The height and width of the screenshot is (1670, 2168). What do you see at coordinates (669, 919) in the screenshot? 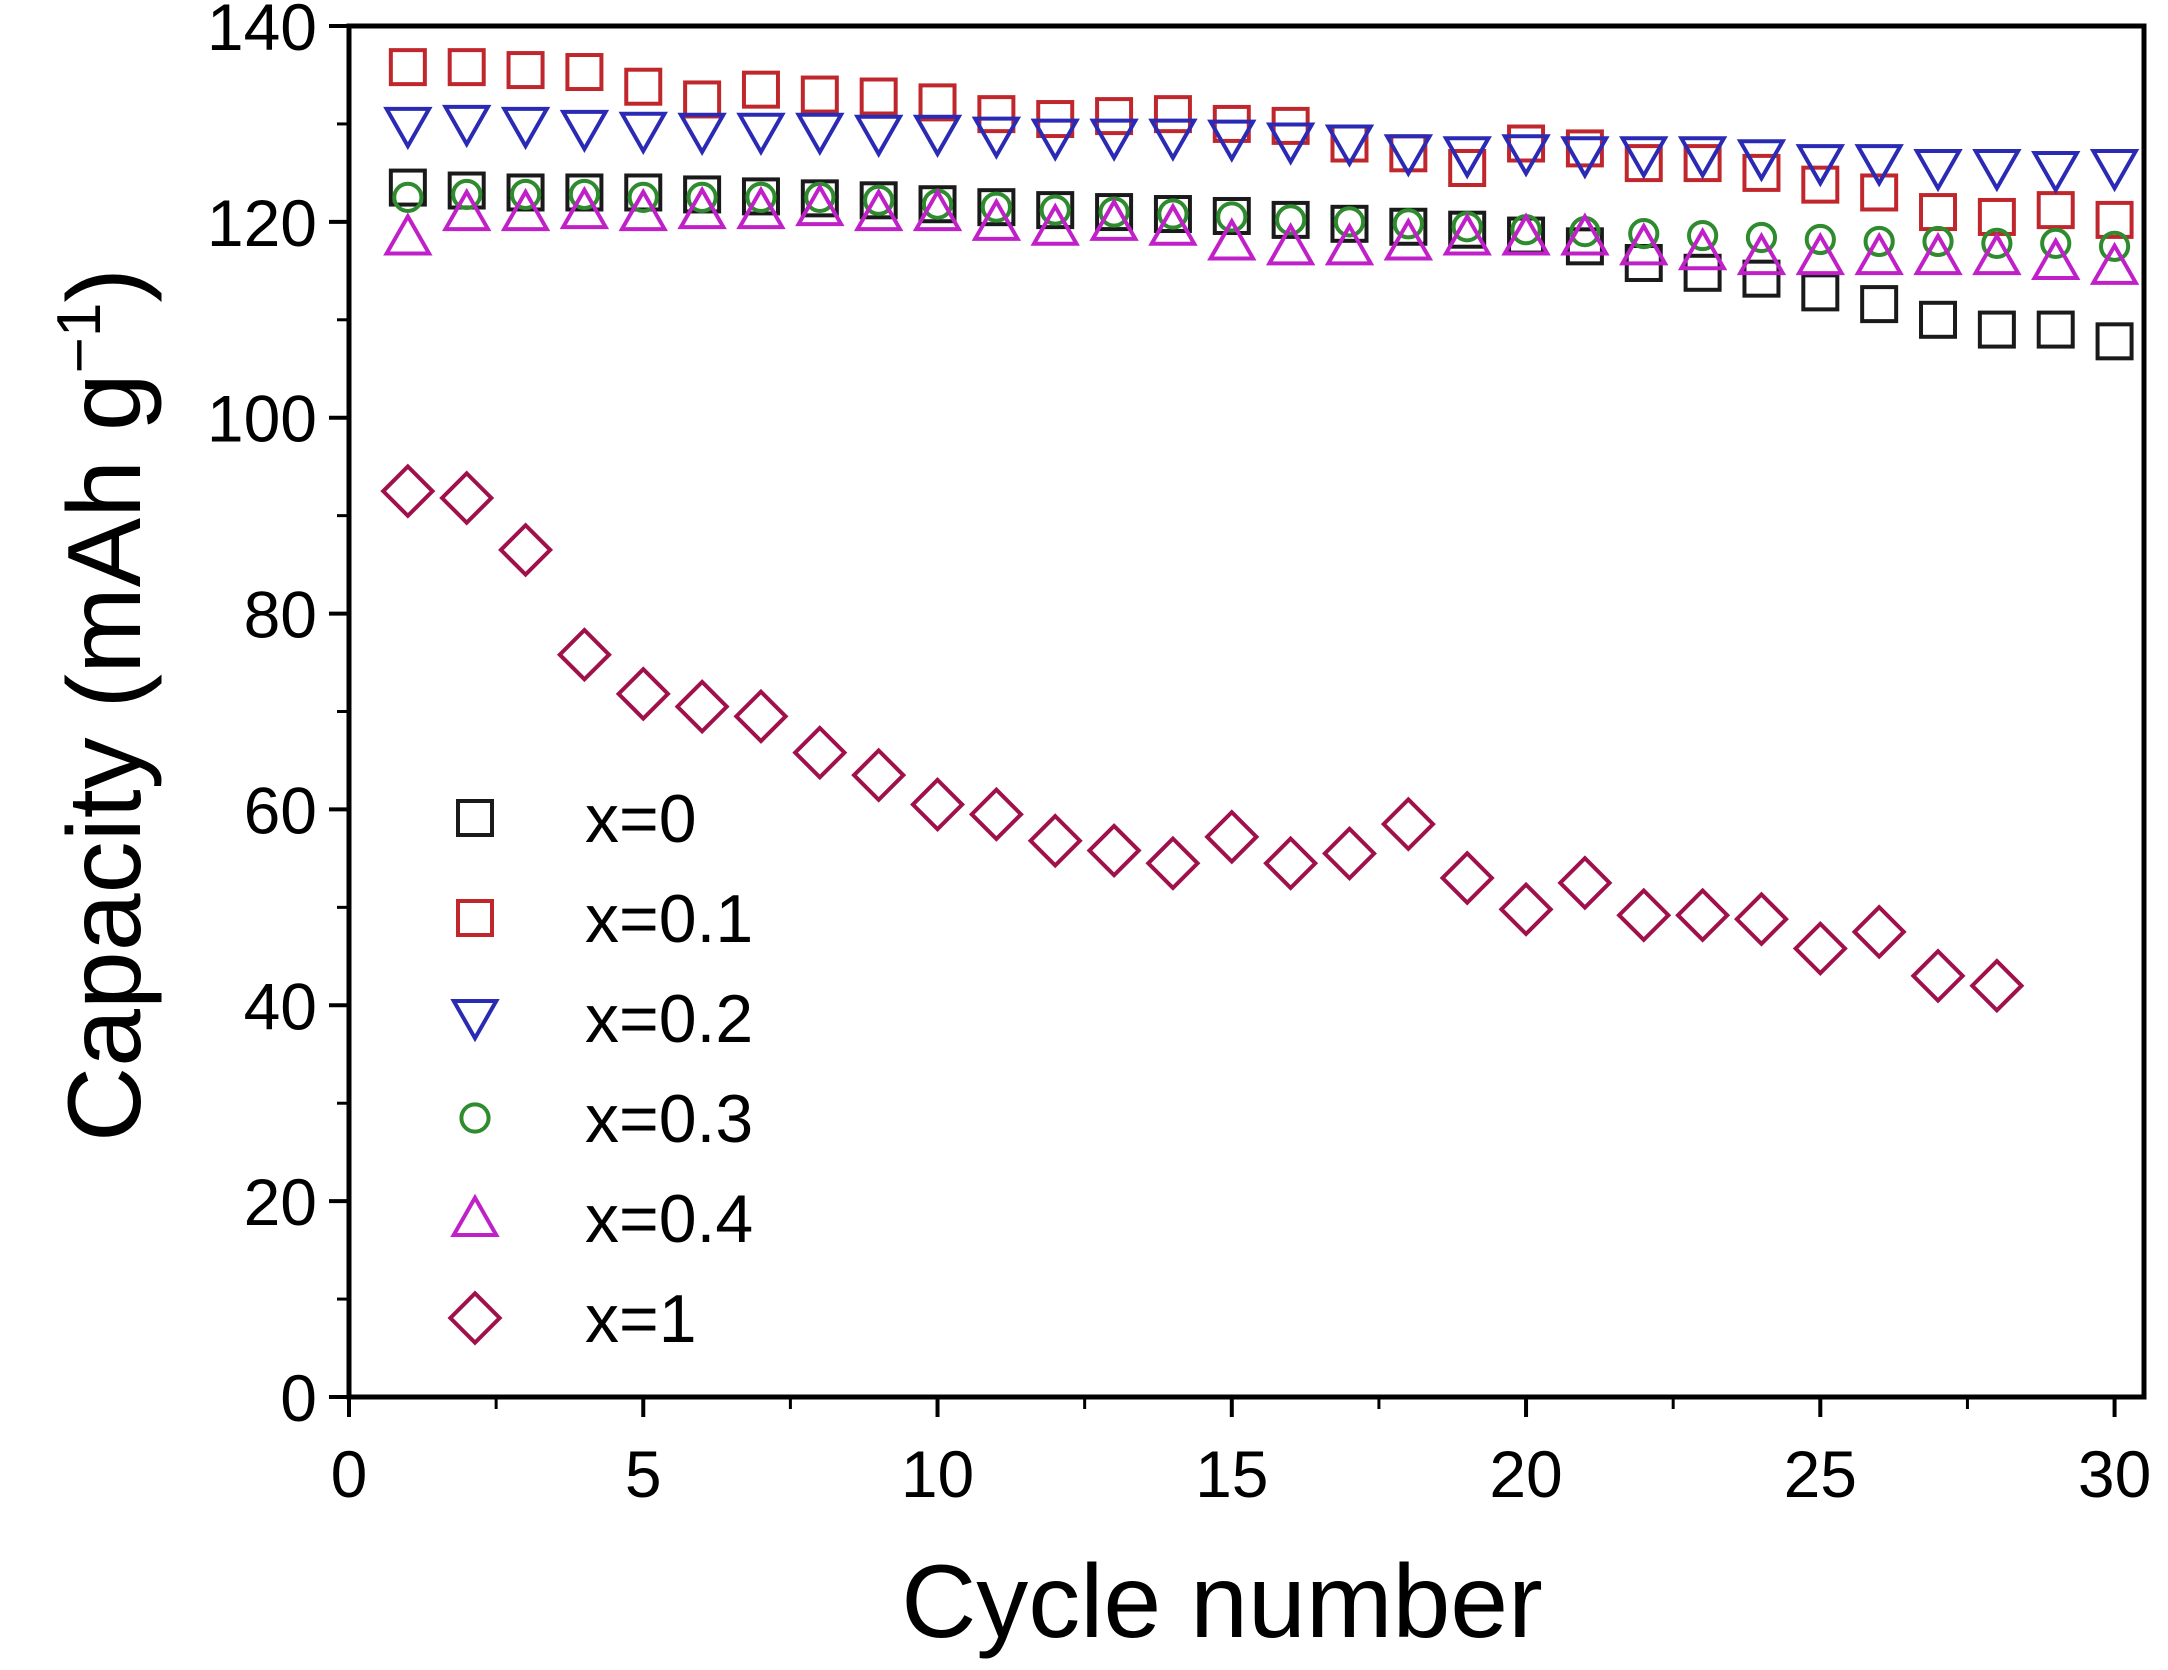
I see `legend-label: x=0.1` at bounding box center [669, 919].